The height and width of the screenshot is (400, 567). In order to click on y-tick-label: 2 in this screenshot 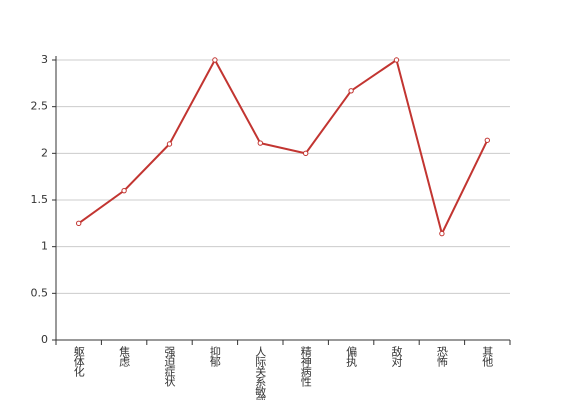, I will do `click(44, 152)`.